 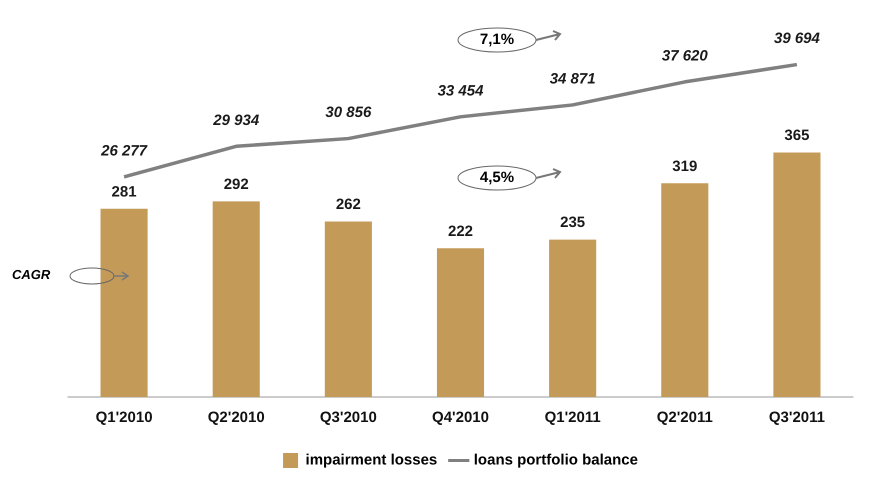 What do you see at coordinates (797, 135) in the screenshot?
I see `data-label: 365` at bounding box center [797, 135].